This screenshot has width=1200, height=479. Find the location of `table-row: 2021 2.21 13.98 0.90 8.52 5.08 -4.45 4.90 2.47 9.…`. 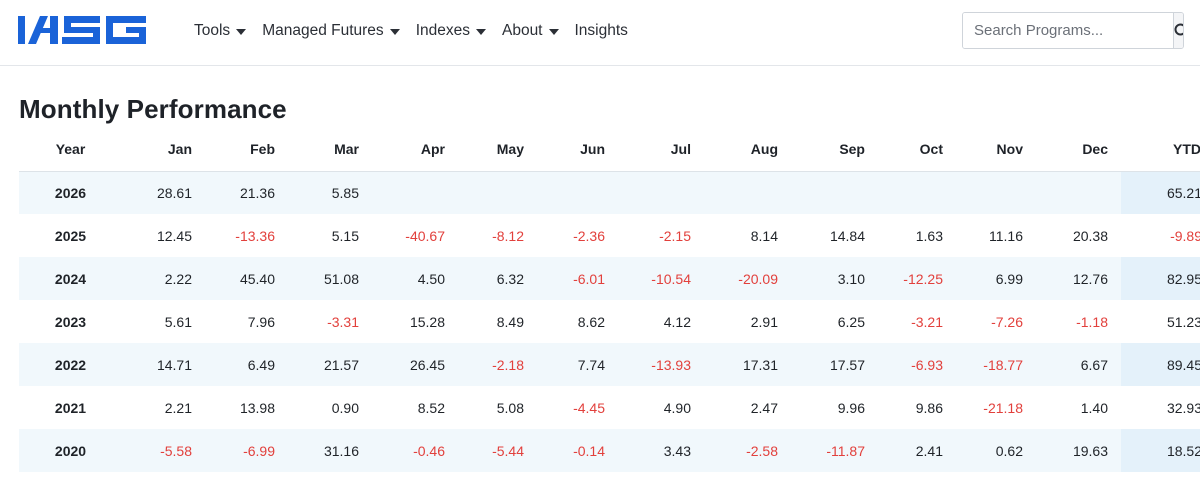

table-row: 2021 2.21 13.98 0.90 8.52 5.08 -4.45 4.90 2.47 9.… is located at coordinates (609, 407).